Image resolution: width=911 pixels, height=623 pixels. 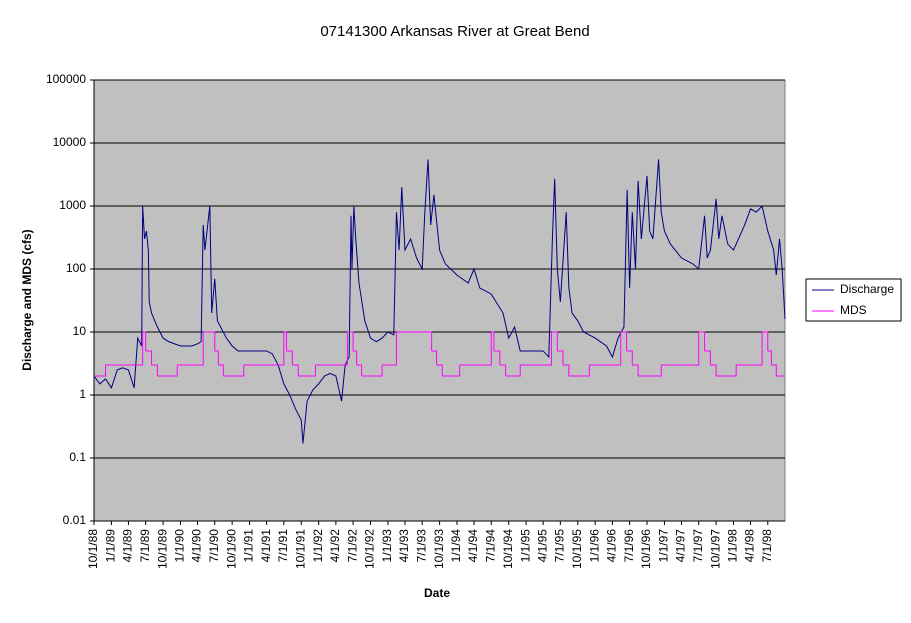 What do you see at coordinates (180, 546) in the screenshot?
I see `x-tick-label: 1/1/90` at bounding box center [180, 546].